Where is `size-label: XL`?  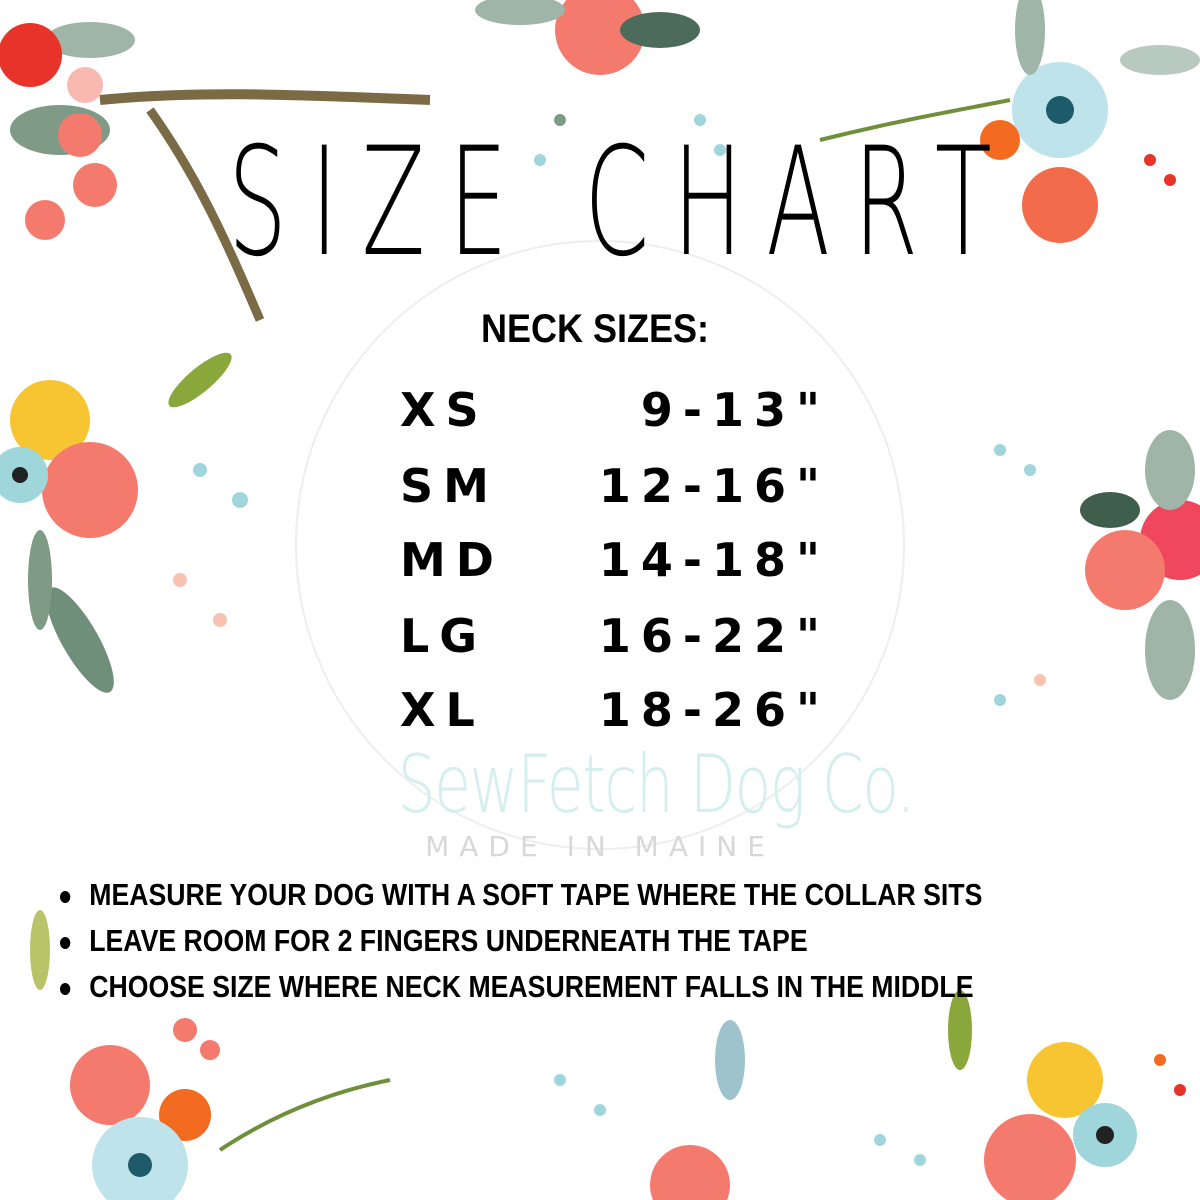 size-label: XL is located at coordinates (442, 710).